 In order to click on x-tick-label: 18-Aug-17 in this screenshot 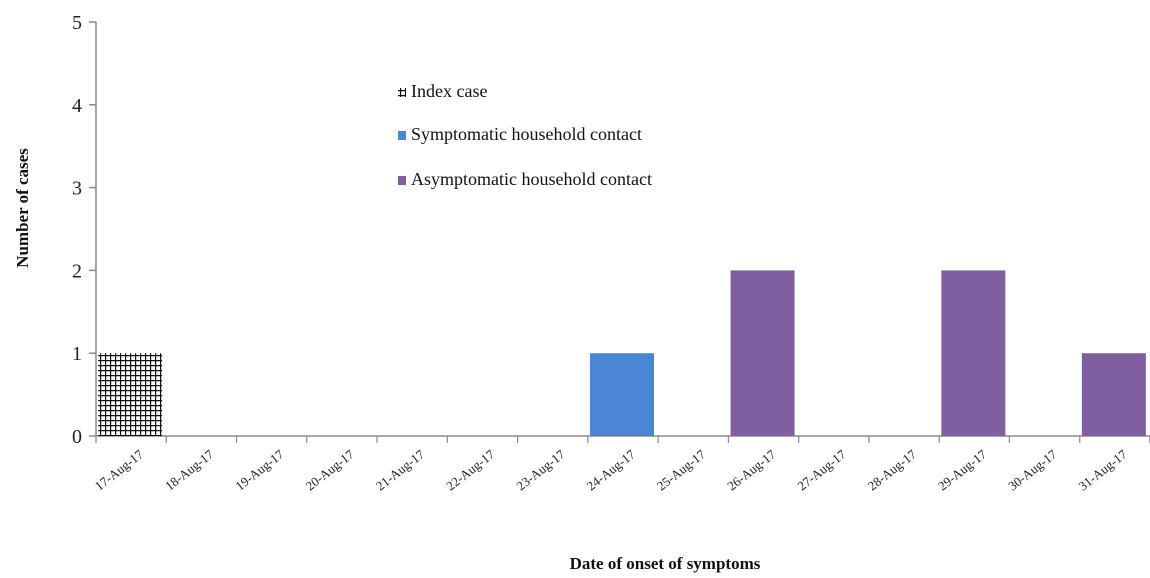, I will do `click(189, 469)`.